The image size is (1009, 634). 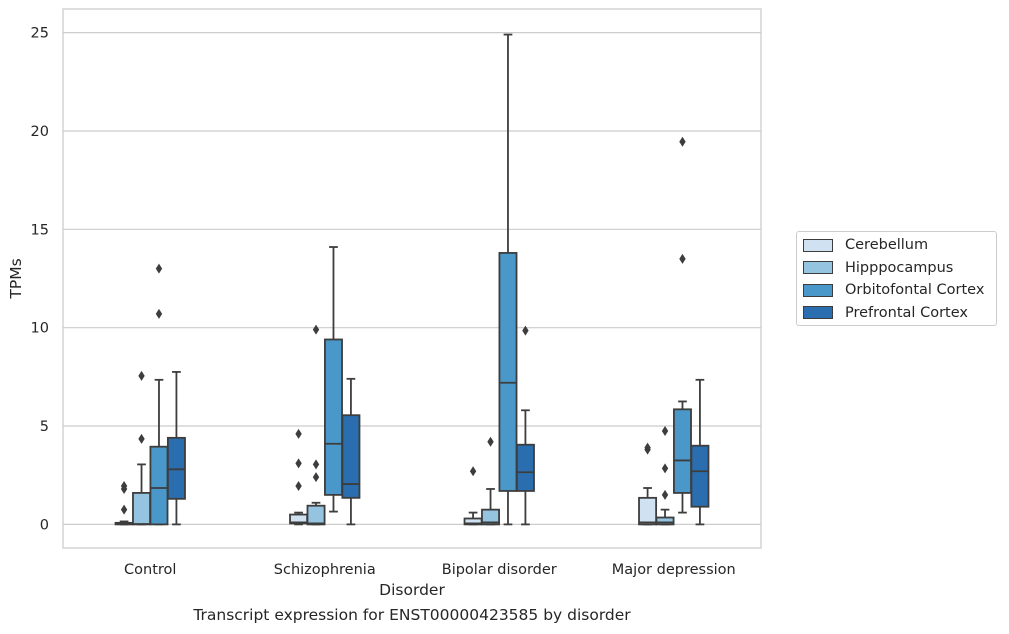 What do you see at coordinates (899, 267) in the screenshot?
I see `legend-label: Hipppocampus` at bounding box center [899, 267].